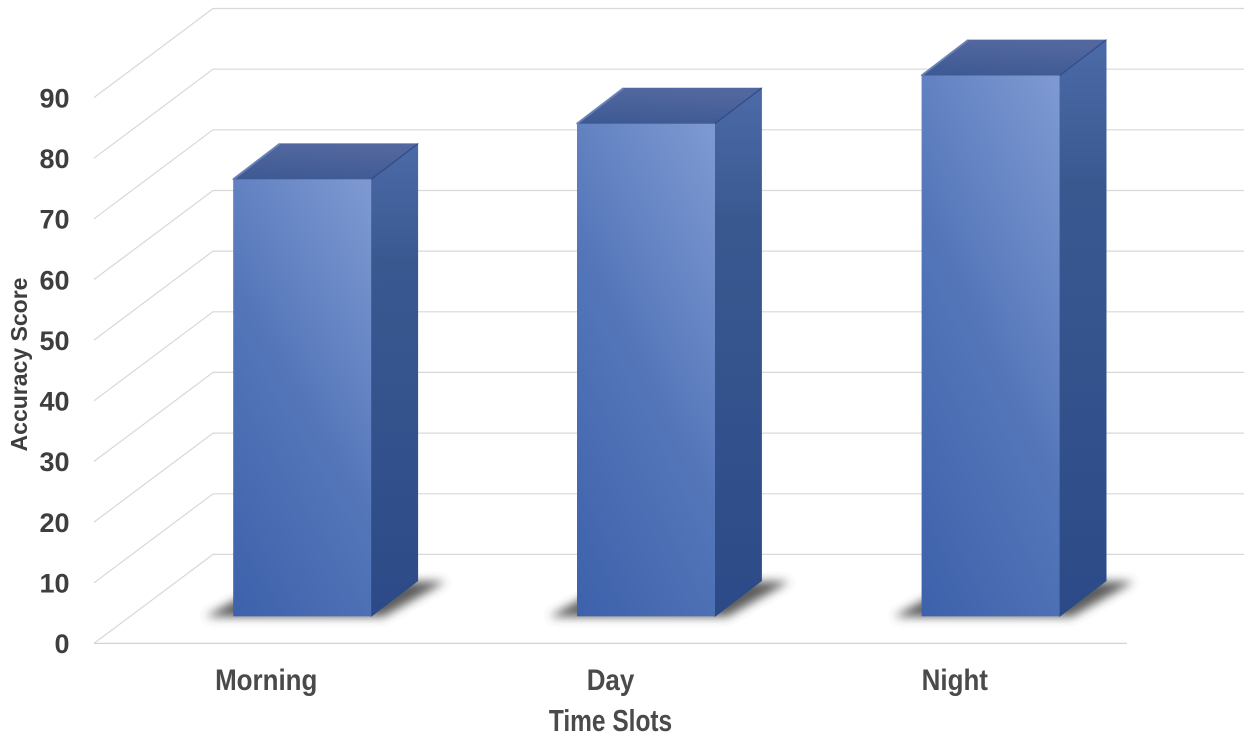 This screenshot has width=1250, height=737. What do you see at coordinates (266, 679) in the screenshot?
I see `svg-text: Morning` at bounding box center [266, 679].